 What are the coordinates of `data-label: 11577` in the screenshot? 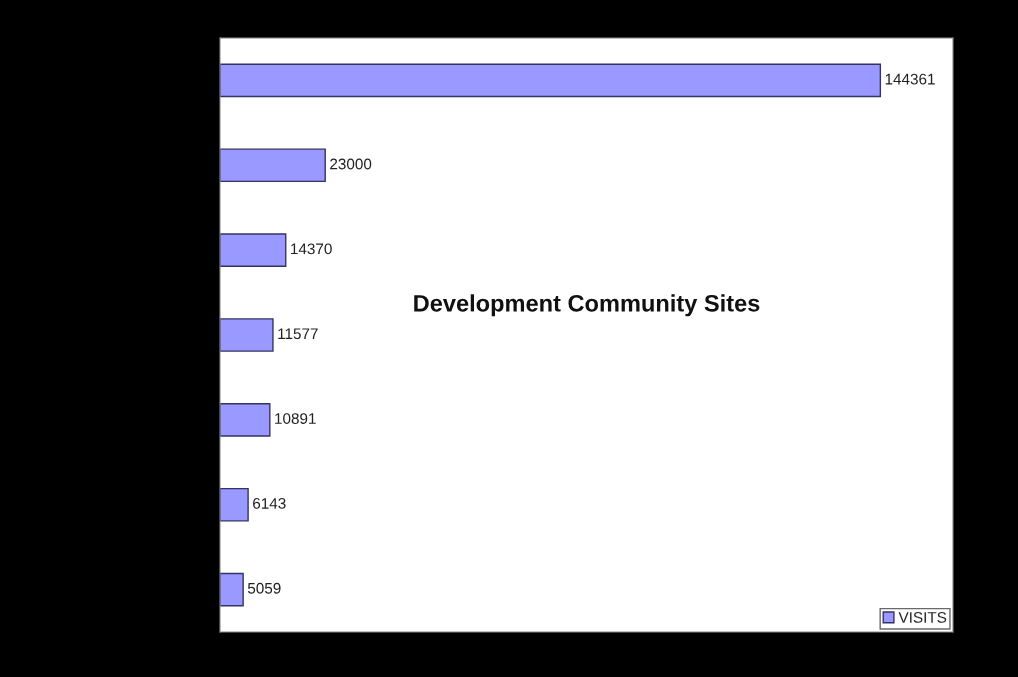 It's located at (298, 334).